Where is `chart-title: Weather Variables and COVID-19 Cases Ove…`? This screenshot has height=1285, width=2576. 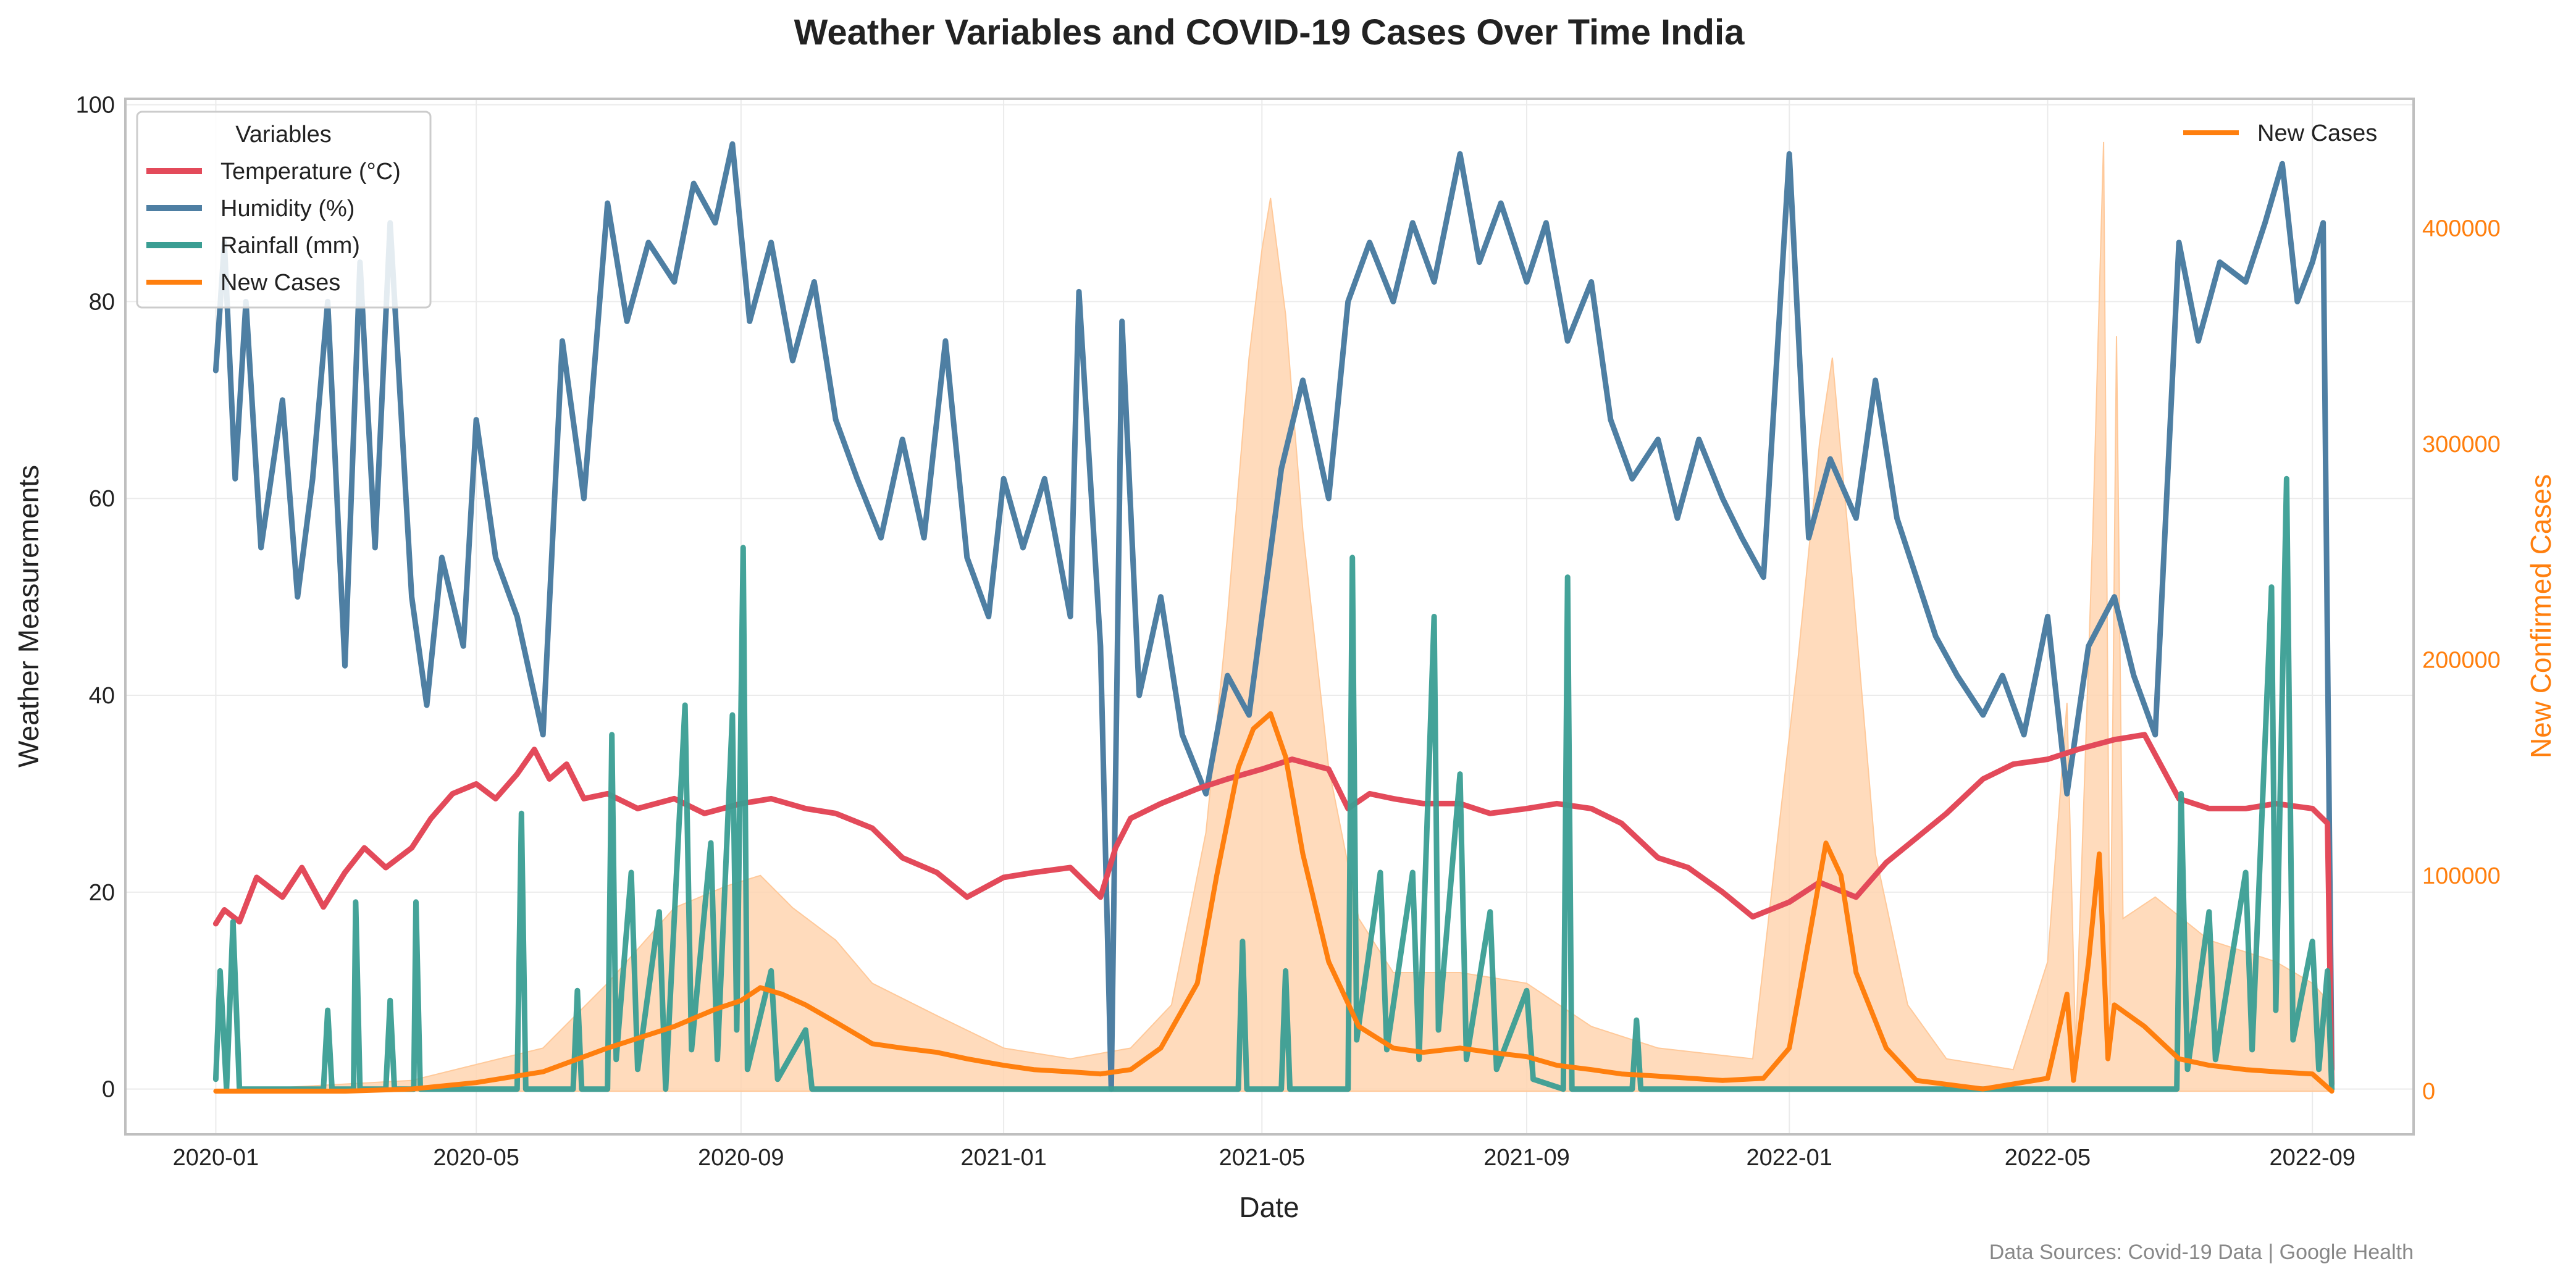
chart-title: Weather Variables and COVID-19 Cases Ove… is located at coordinates (1270, 32).